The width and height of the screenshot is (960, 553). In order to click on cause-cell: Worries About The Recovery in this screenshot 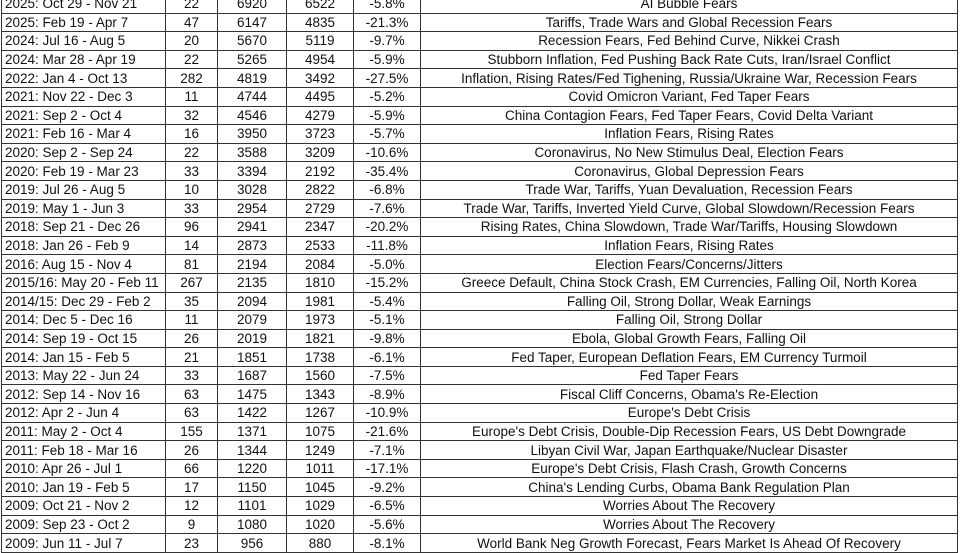, I will do `click(689, 524)`.